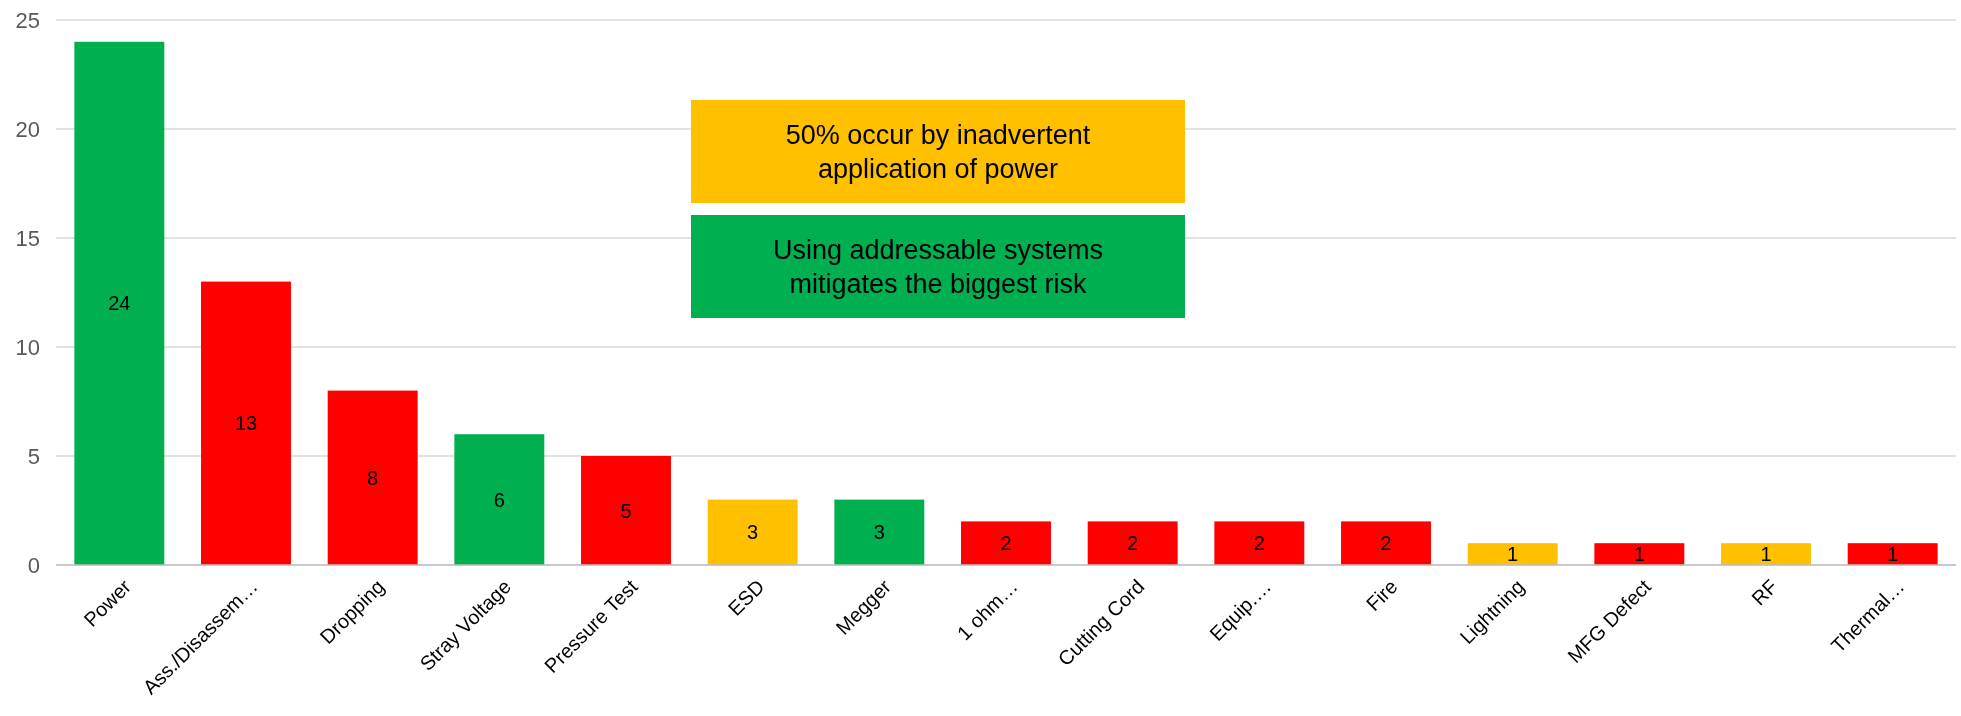 This screenshot has width=1961, height=716. I want to click on y-tick-label: 15, so click(27, 238).